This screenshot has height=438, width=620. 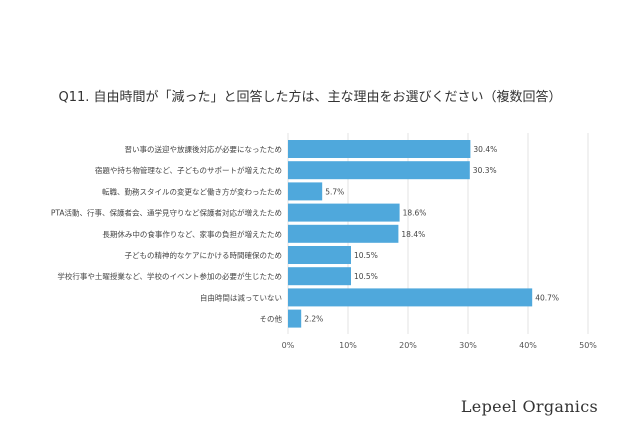 What do you see at coordinates (415, 213) in the screenshot?
I see `value-label: 18.6%` at bounding box center [415, 213].